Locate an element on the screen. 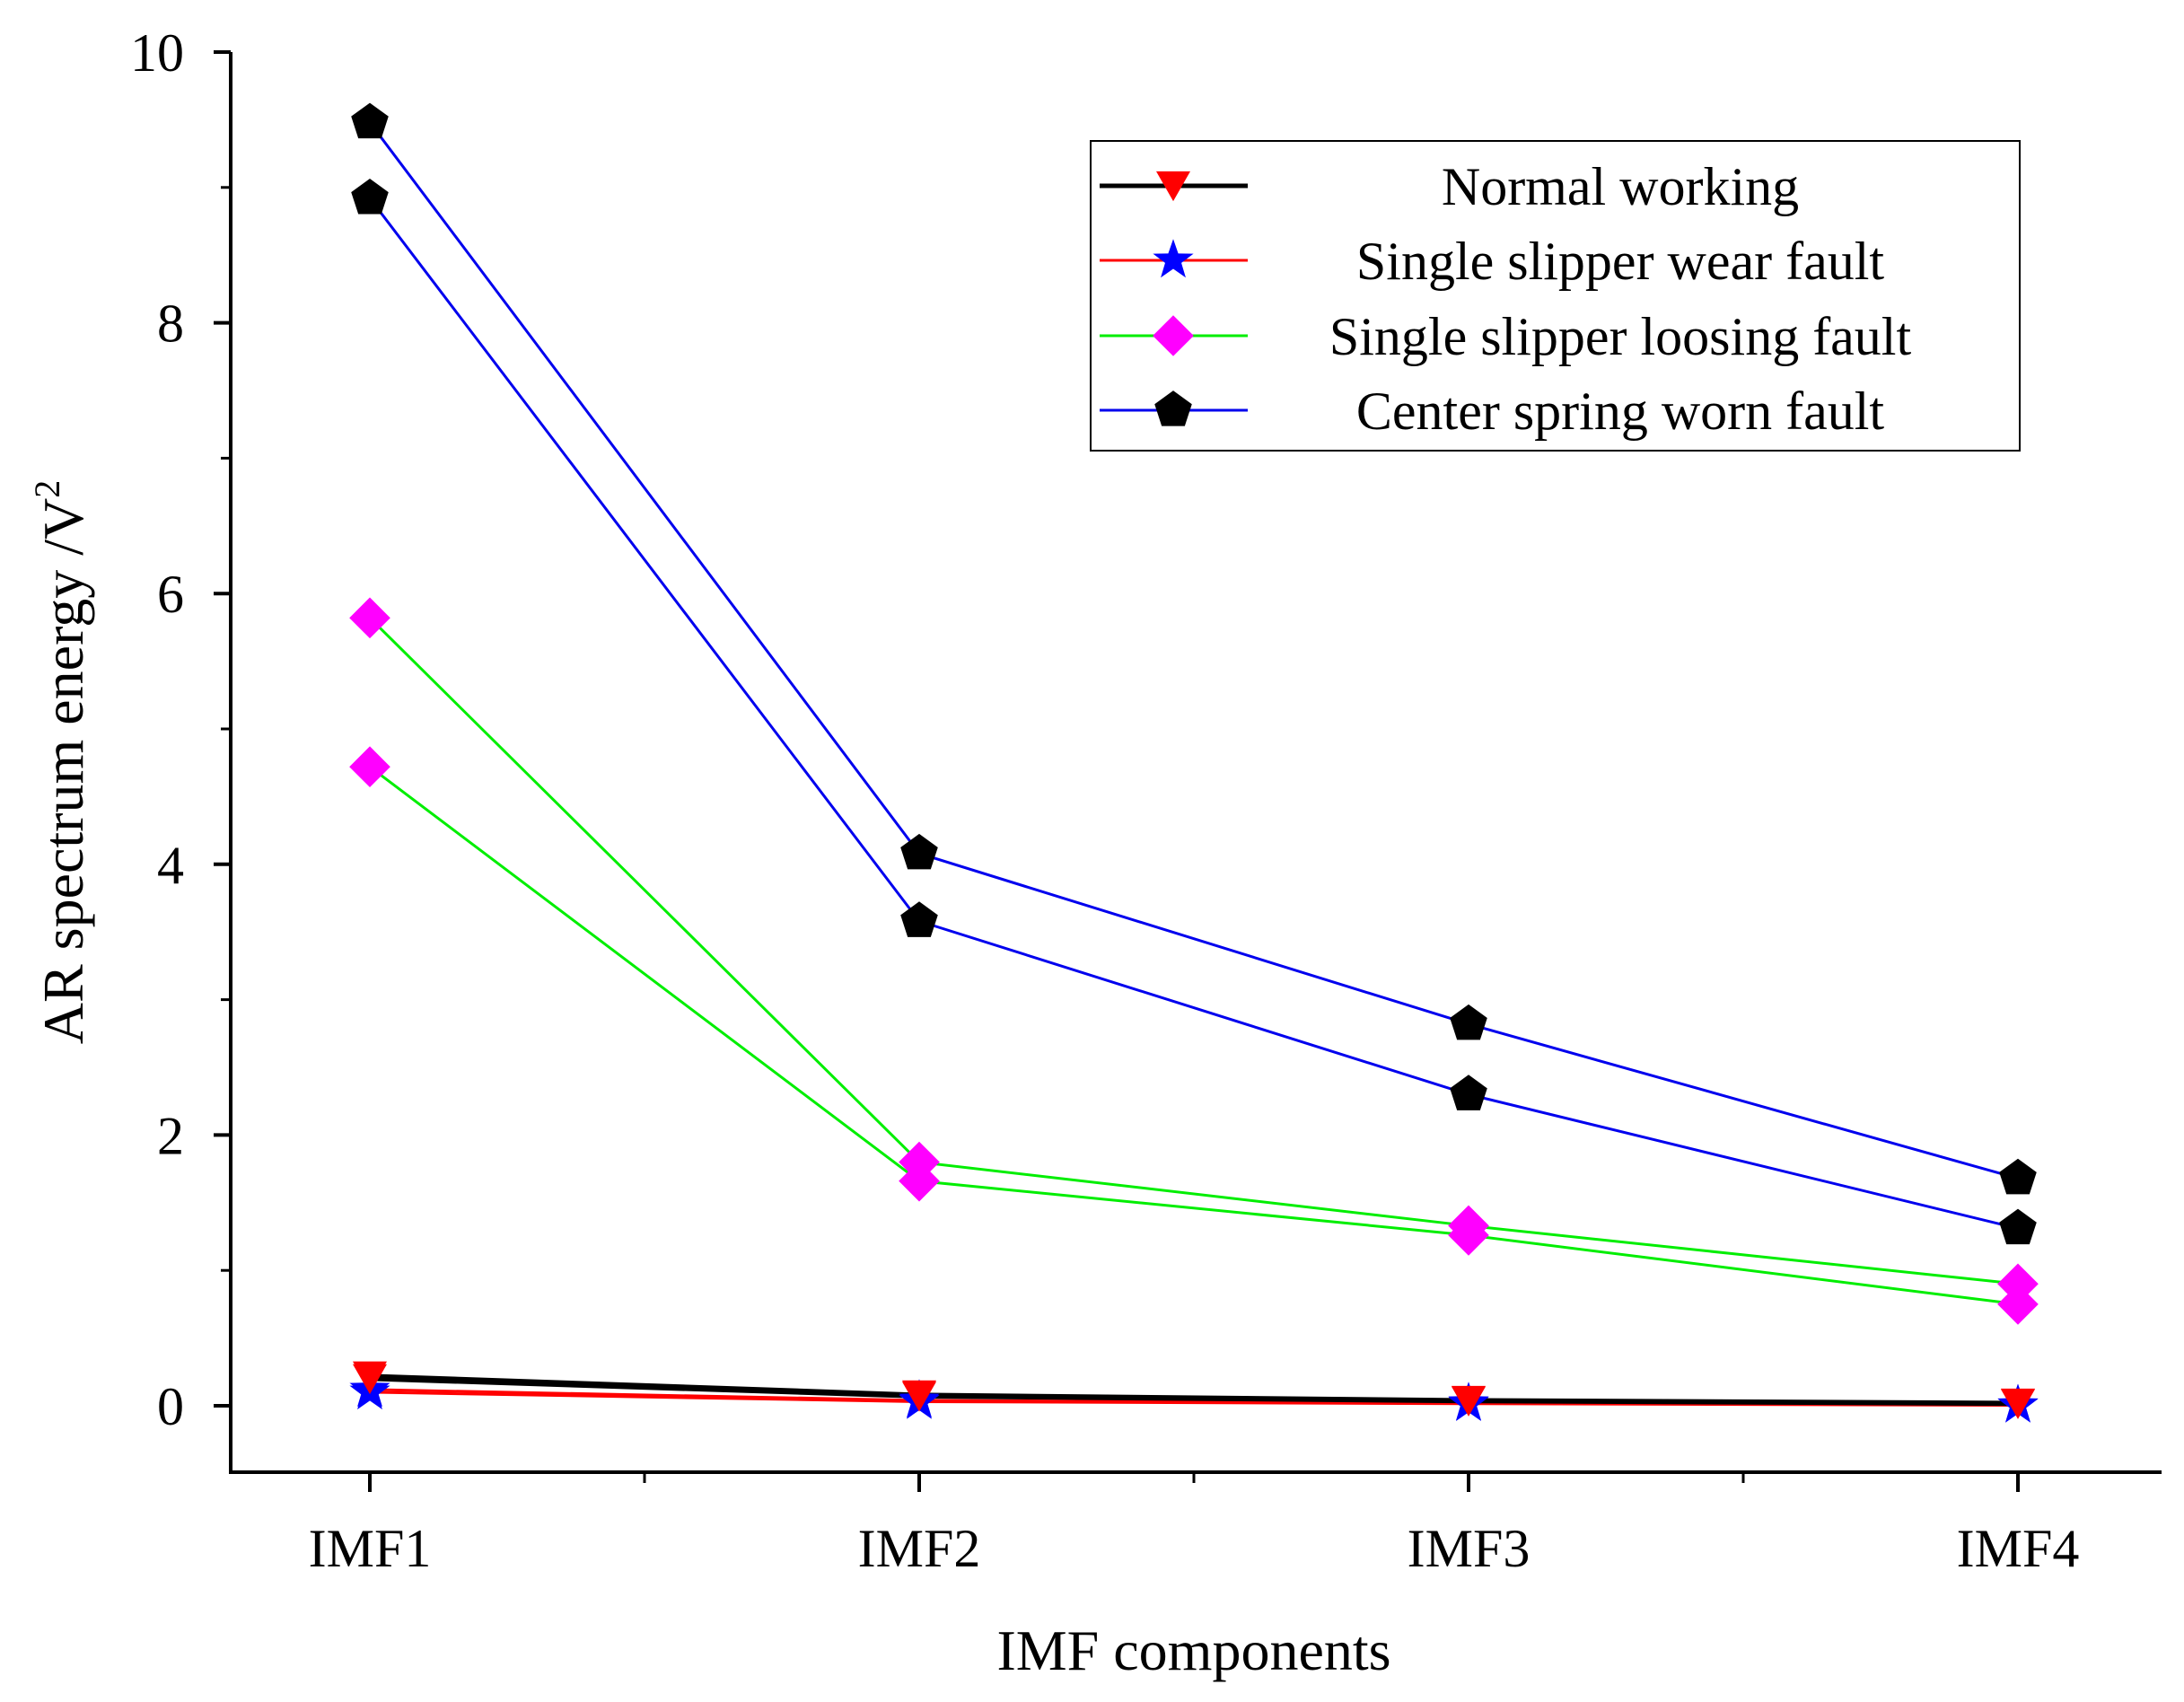 Image resolution: width=2184 pixels, height=1702 pixels. y-axis-title-superscript: 2 is located at coordinates (47, 489).